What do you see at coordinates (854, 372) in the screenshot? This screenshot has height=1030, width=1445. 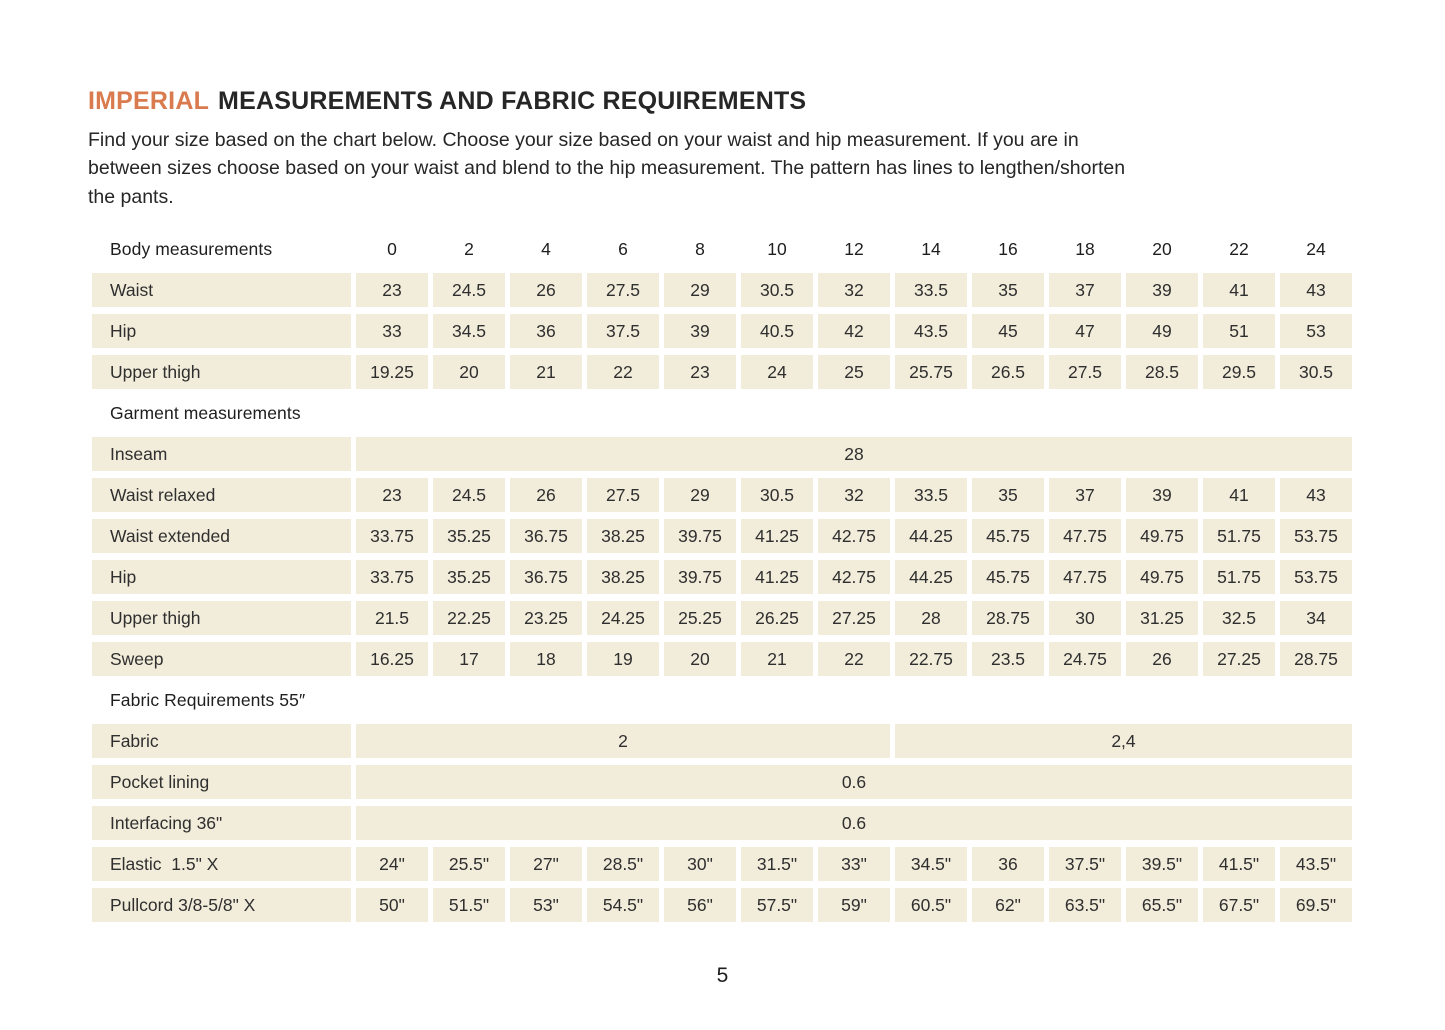 I see `value-cell: 25` at bounding box center [854, 372].